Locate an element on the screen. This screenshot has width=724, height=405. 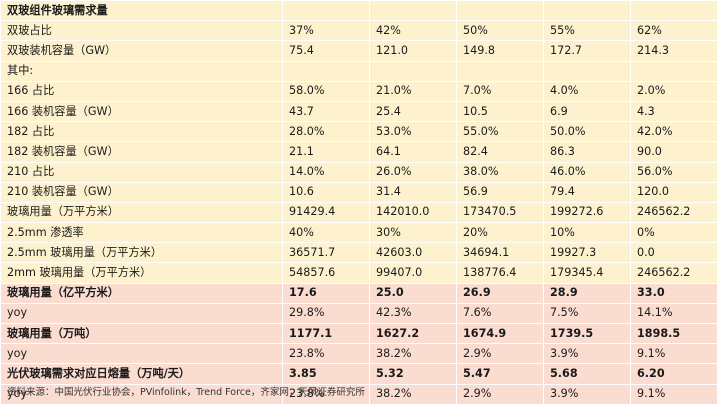
table-row: 182 装机容量（GW） 21.1 64.1 82.4 86.3 90.0 is located at coordinates (359, 152).